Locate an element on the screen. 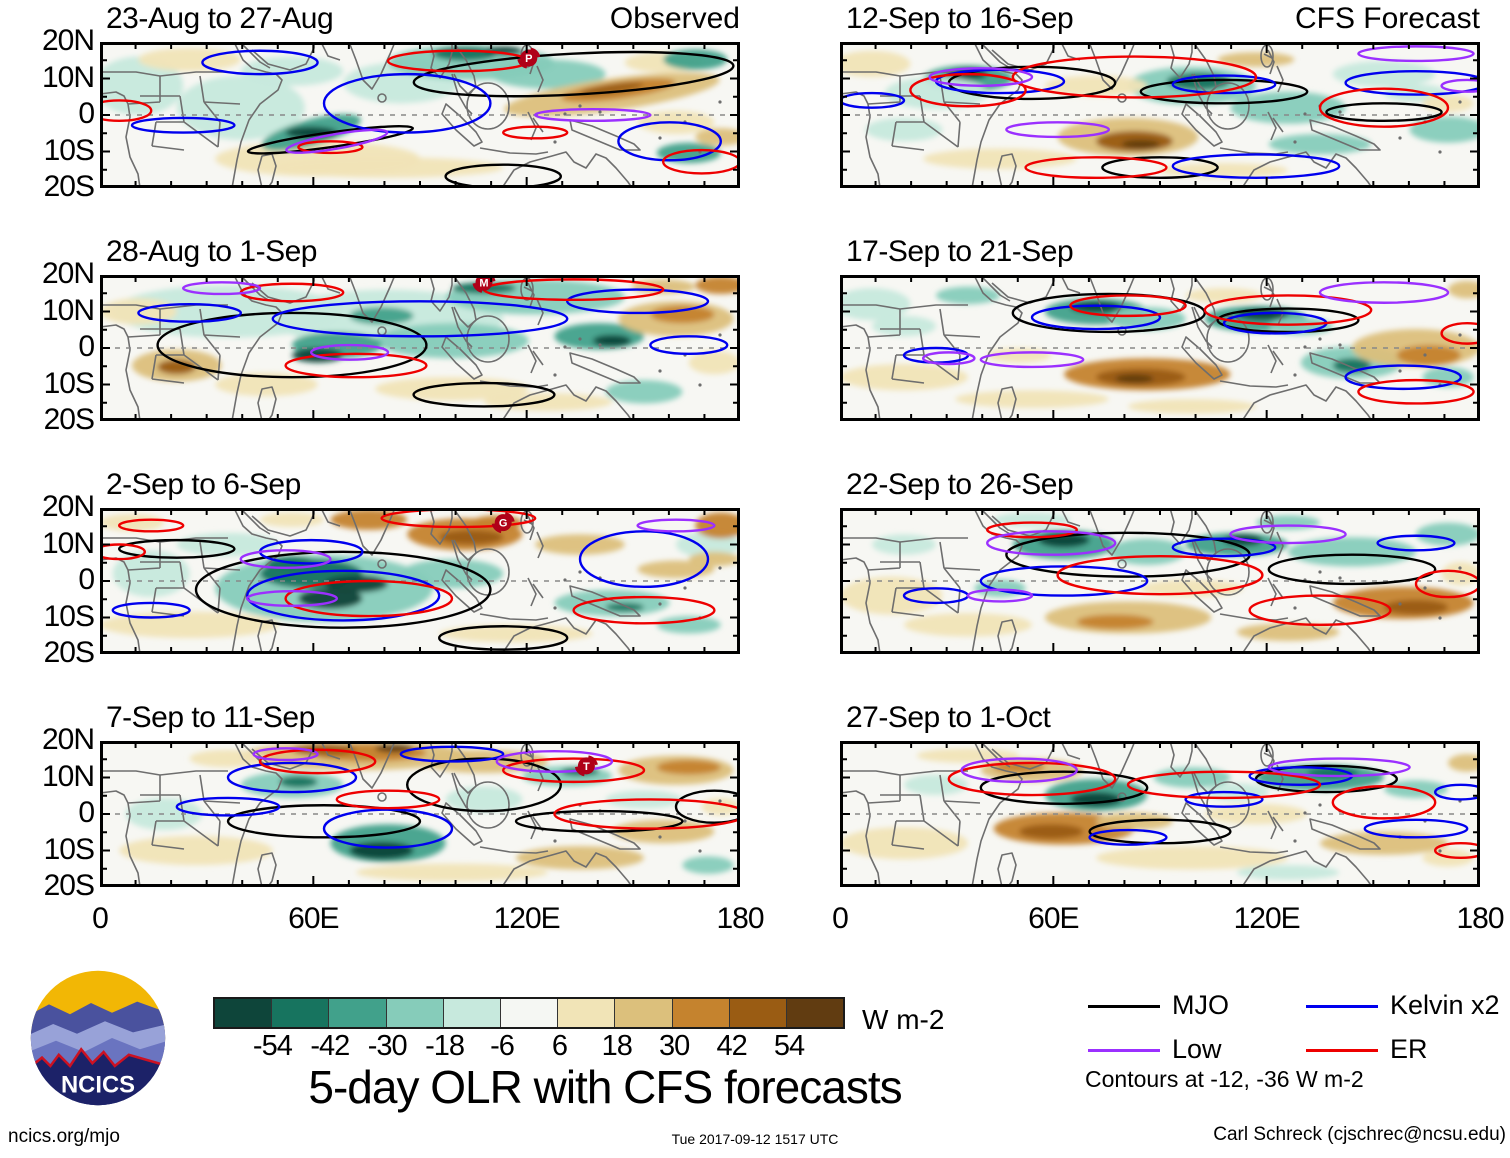 Image resolution: width=1510 pixels, height=1158 pixels. x-axis-label: 60E is located at coordinates (313, 918).